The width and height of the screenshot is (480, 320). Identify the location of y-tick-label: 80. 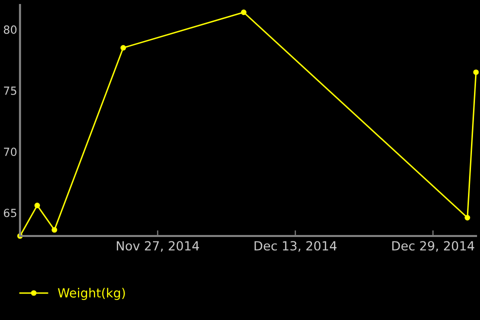
(10, 29).